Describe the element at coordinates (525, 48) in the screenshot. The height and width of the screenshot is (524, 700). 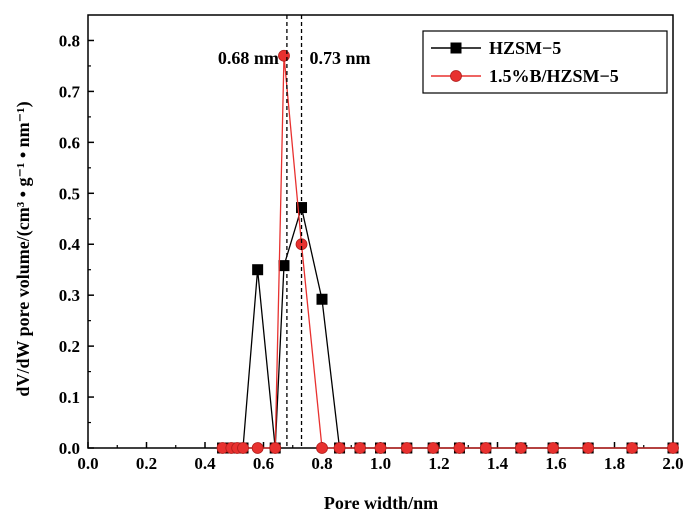
I see `legend-label-0: HZSM−5` at that location.